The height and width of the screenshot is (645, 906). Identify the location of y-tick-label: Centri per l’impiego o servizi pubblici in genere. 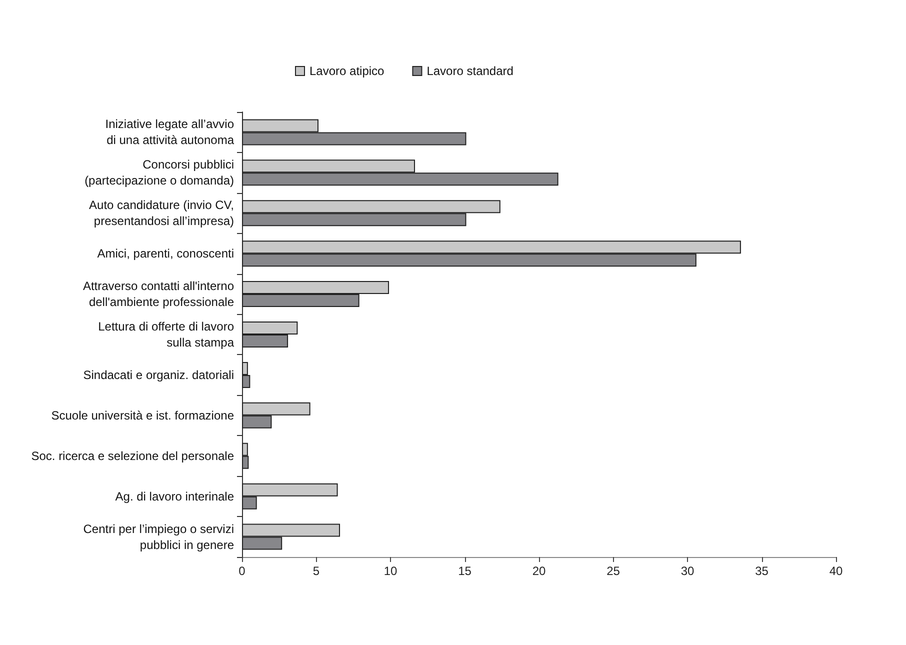
(158, 537).